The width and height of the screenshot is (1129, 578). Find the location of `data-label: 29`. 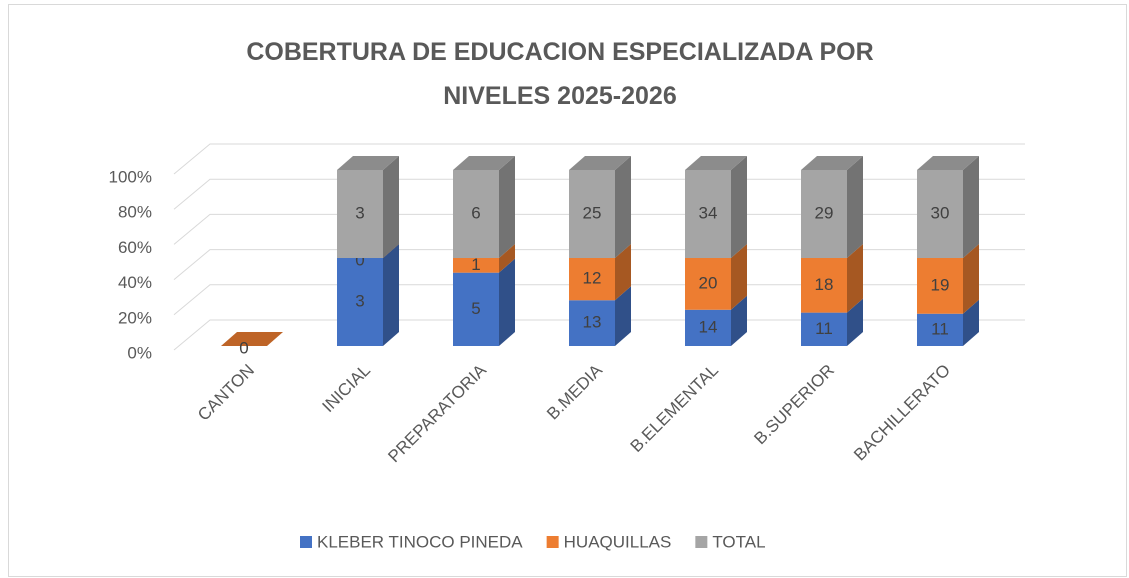

data-label: 29 is located at coordinates (824, 212).